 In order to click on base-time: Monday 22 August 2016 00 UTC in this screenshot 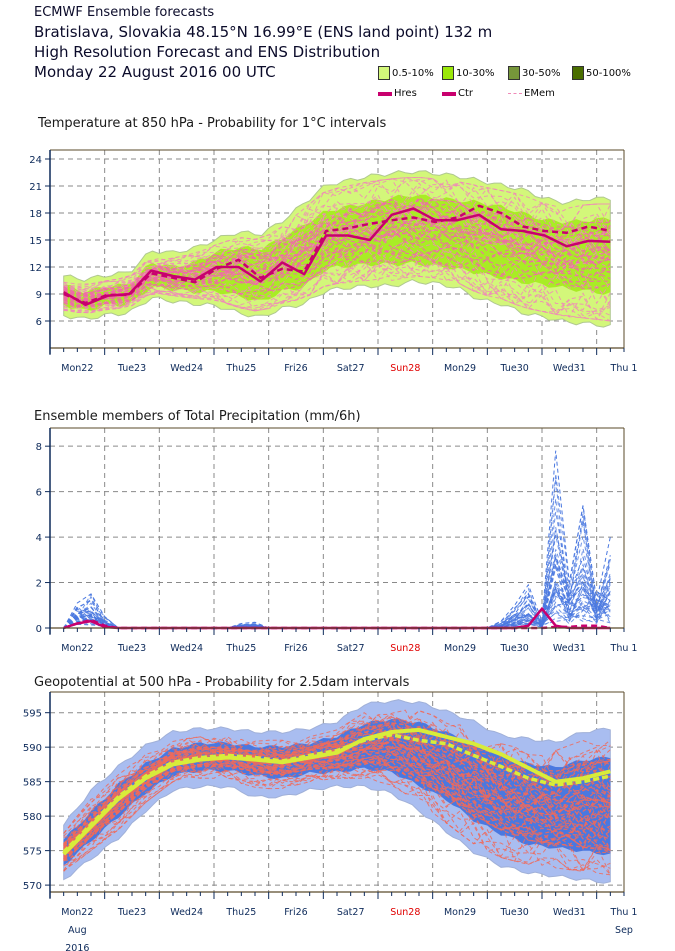, I will do `click(155, 72)`.